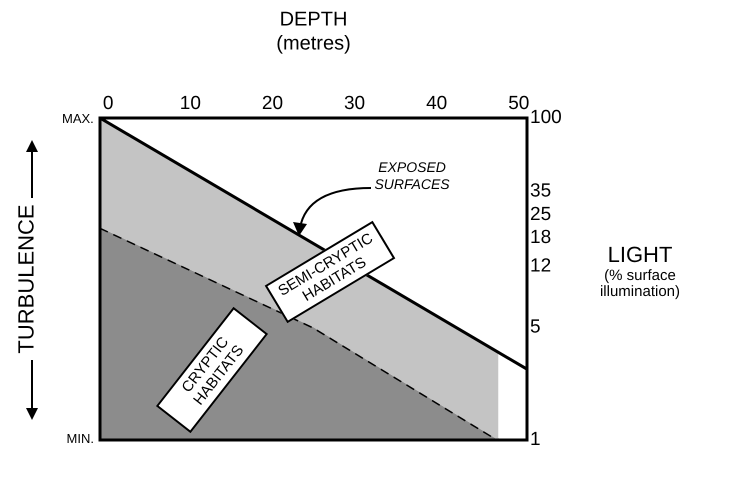  What do you see at coordinates (640, 271) in the screenshot?
I see `y2-axis-title: LIGHT (% surface illumination)` at bounding box center [640, 271].